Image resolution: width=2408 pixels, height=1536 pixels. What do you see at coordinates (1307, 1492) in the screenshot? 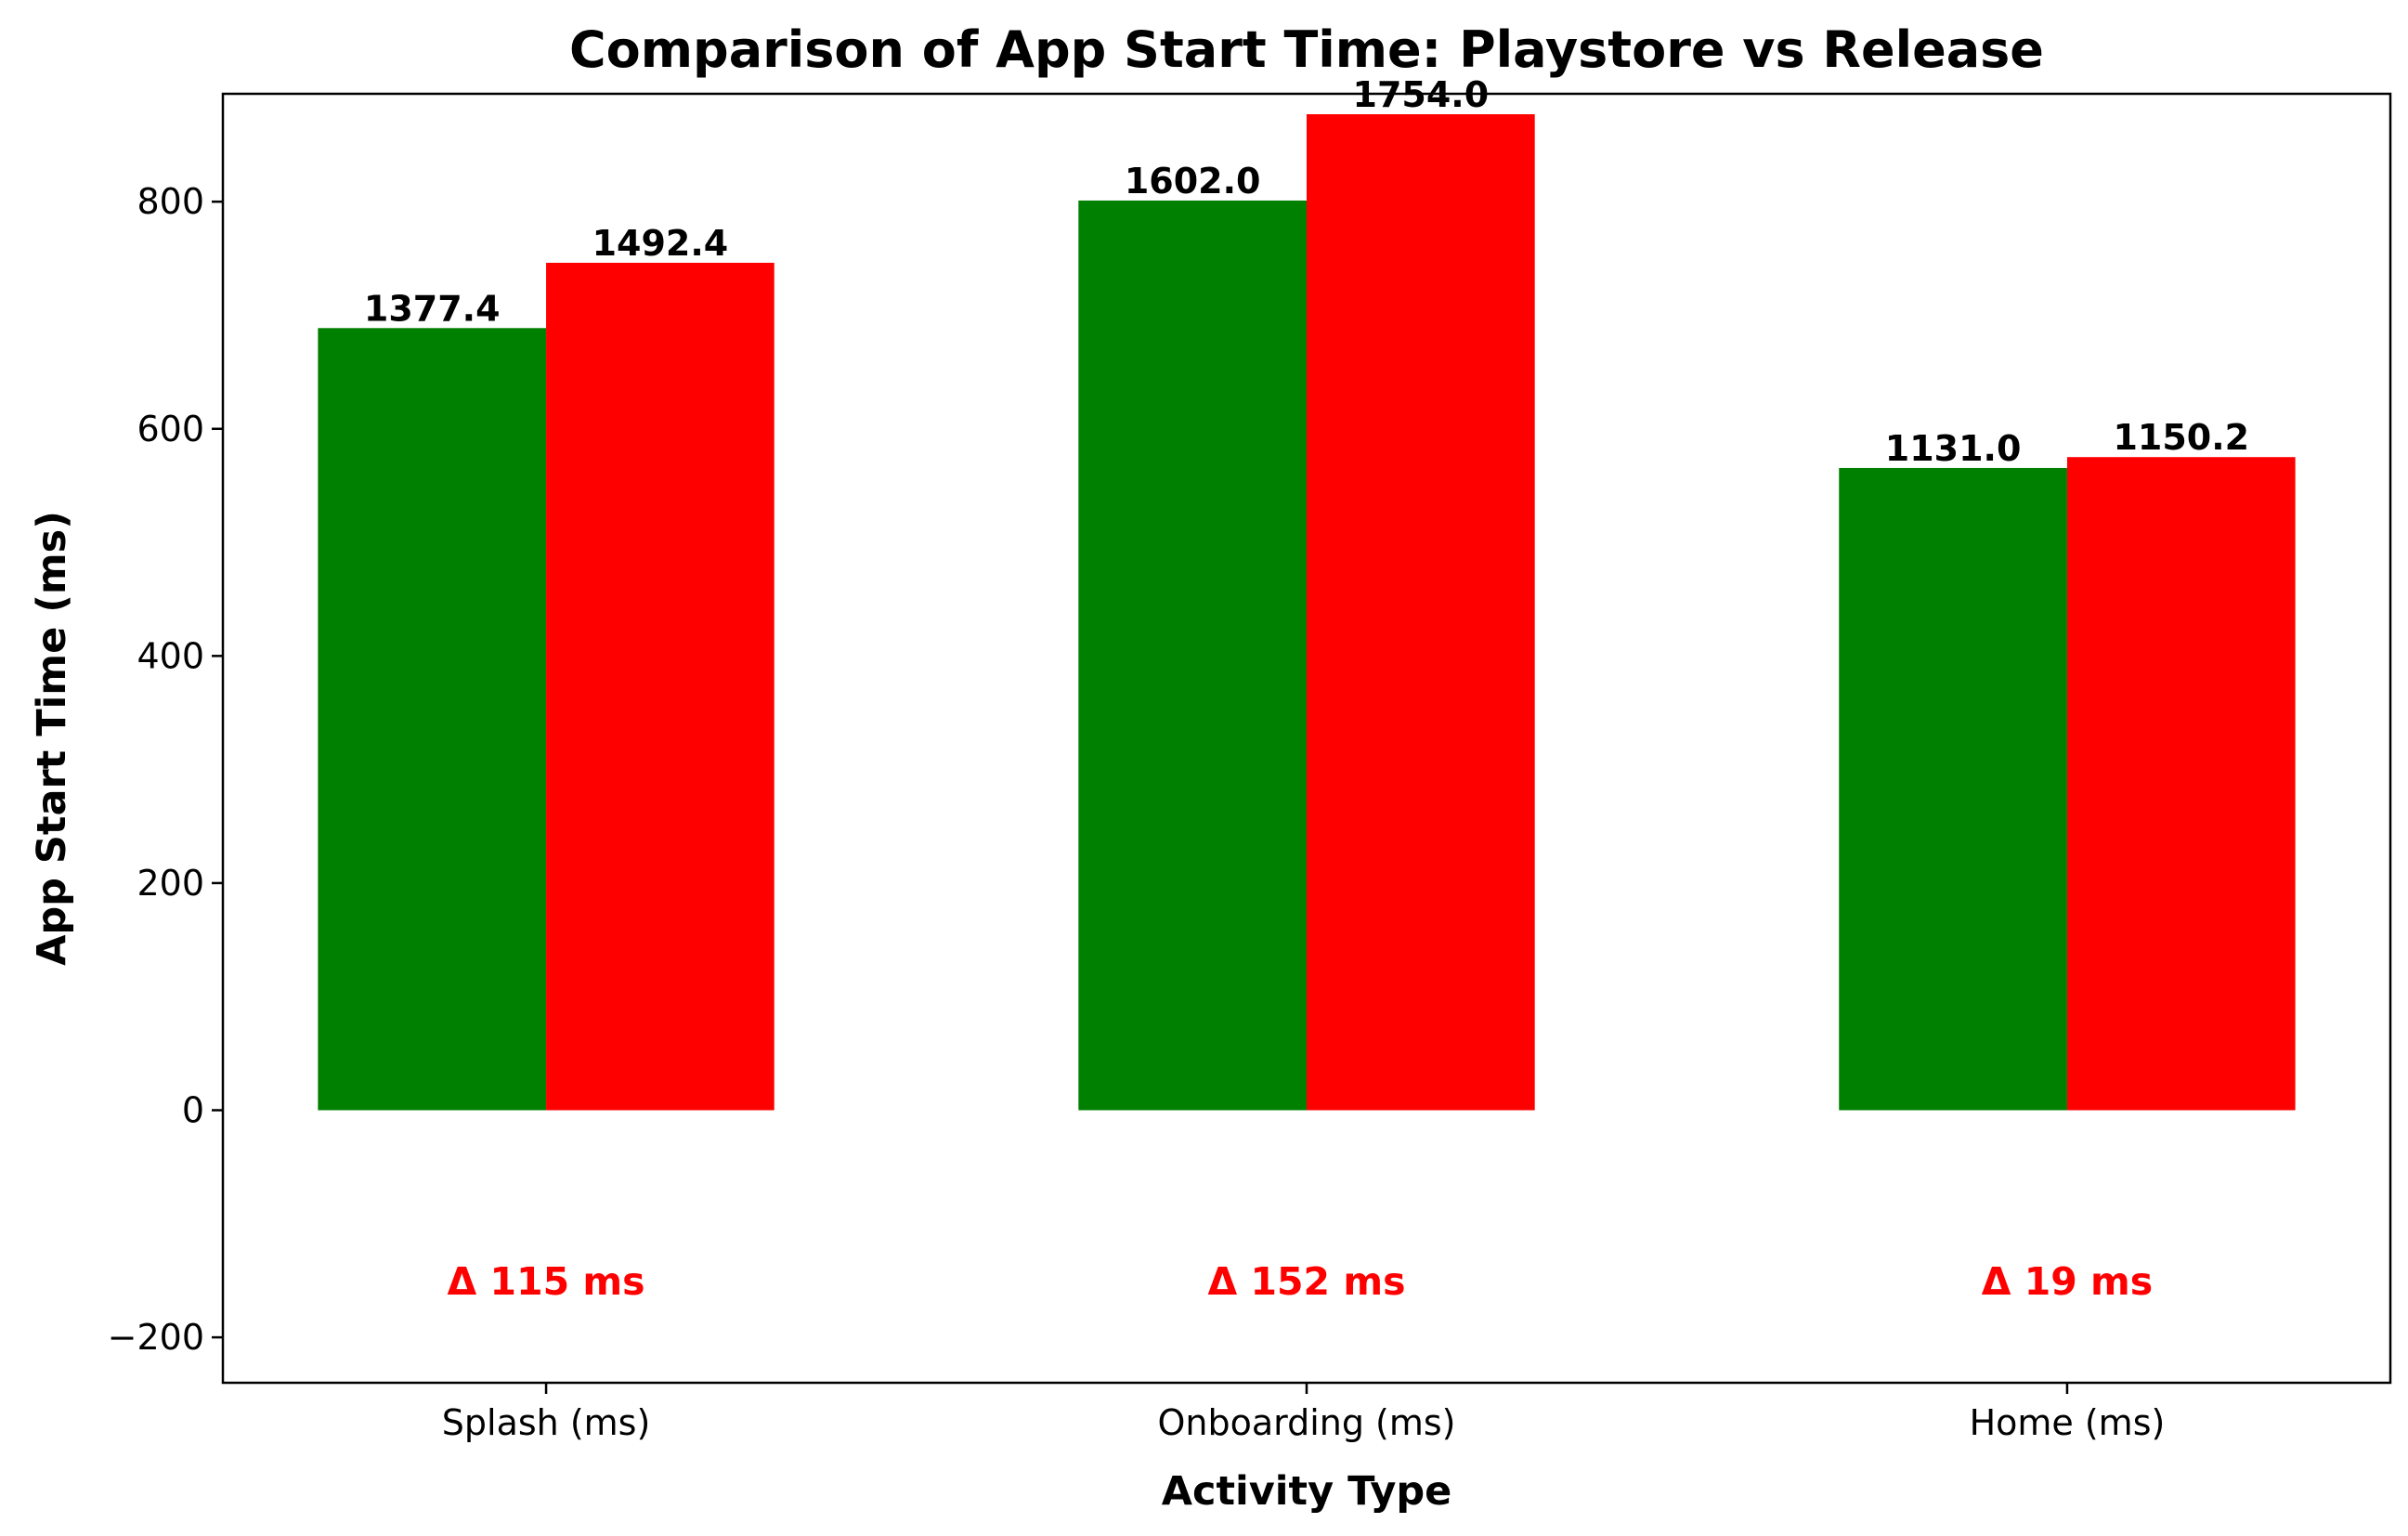
I see `x-axis-label: Activity Type` at bounding box center [1307, 1492].